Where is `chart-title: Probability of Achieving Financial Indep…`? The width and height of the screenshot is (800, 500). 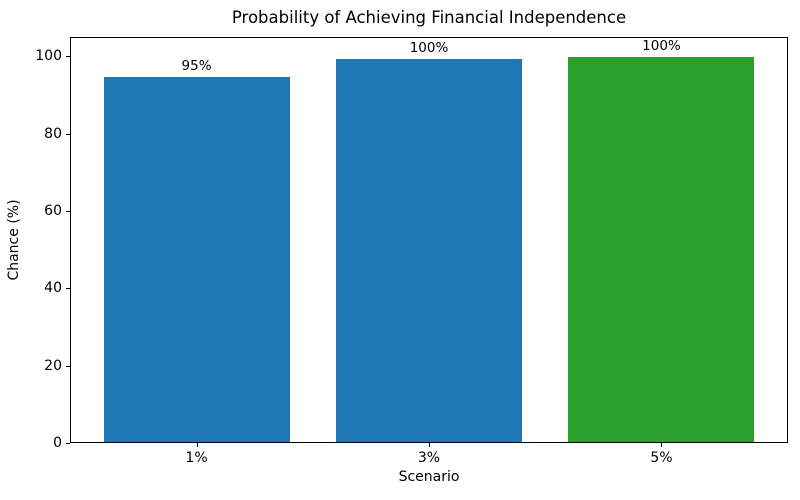 chart-title: Probability of Achieving Financial Indep… is located at coordinates (429, 17).